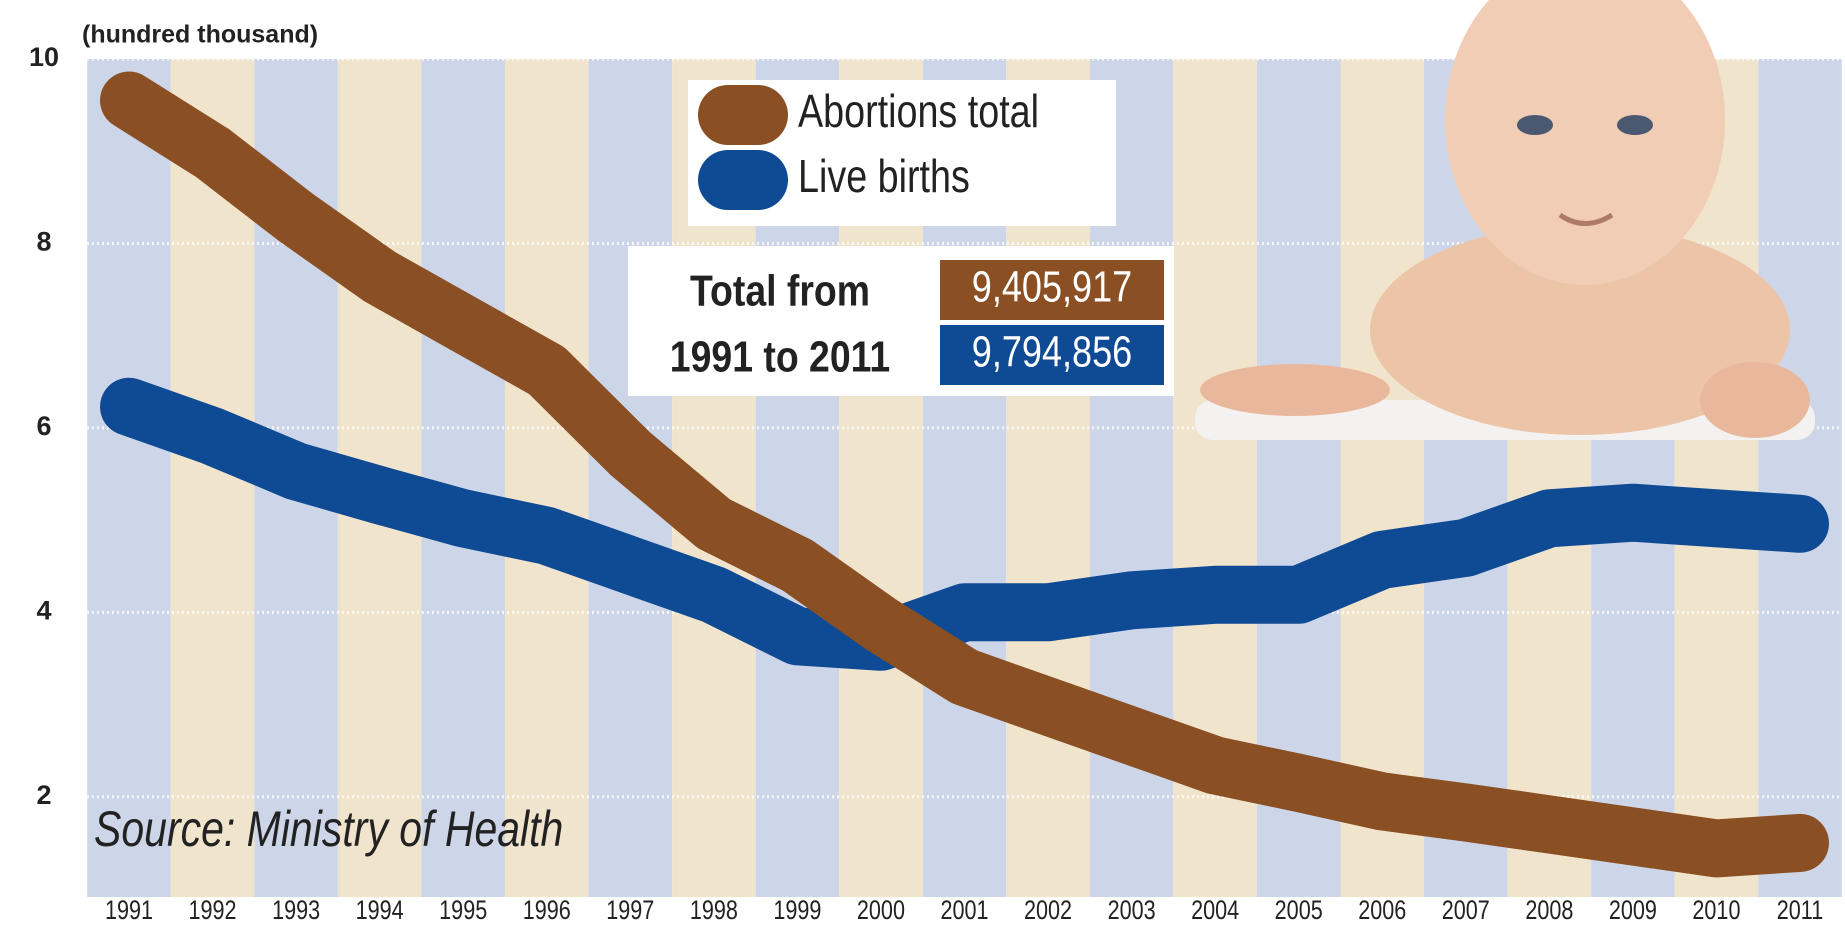 Image resolution: width=1845 pixels, height=937 pixels. I want to click on x-tick-label: 1994, so click(380, 911).